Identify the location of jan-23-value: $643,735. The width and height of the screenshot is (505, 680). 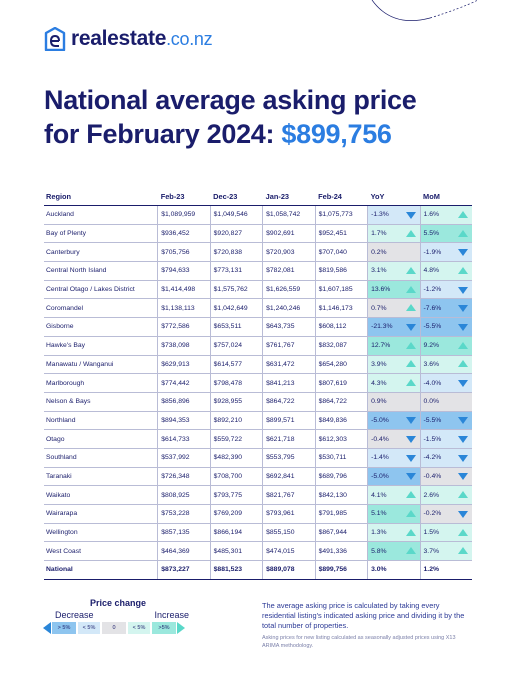
(289, 327).